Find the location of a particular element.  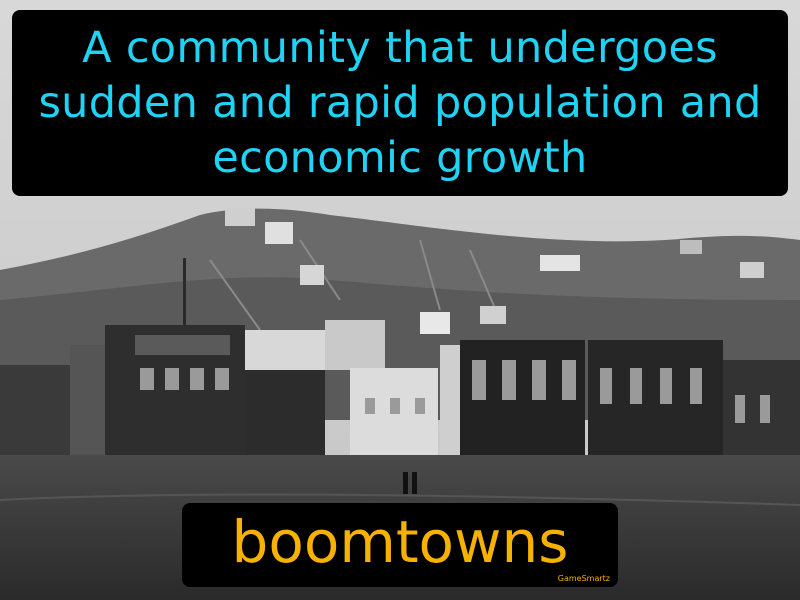

term-box: boomtowns GameSmartz is located at coordinates (400, 545).